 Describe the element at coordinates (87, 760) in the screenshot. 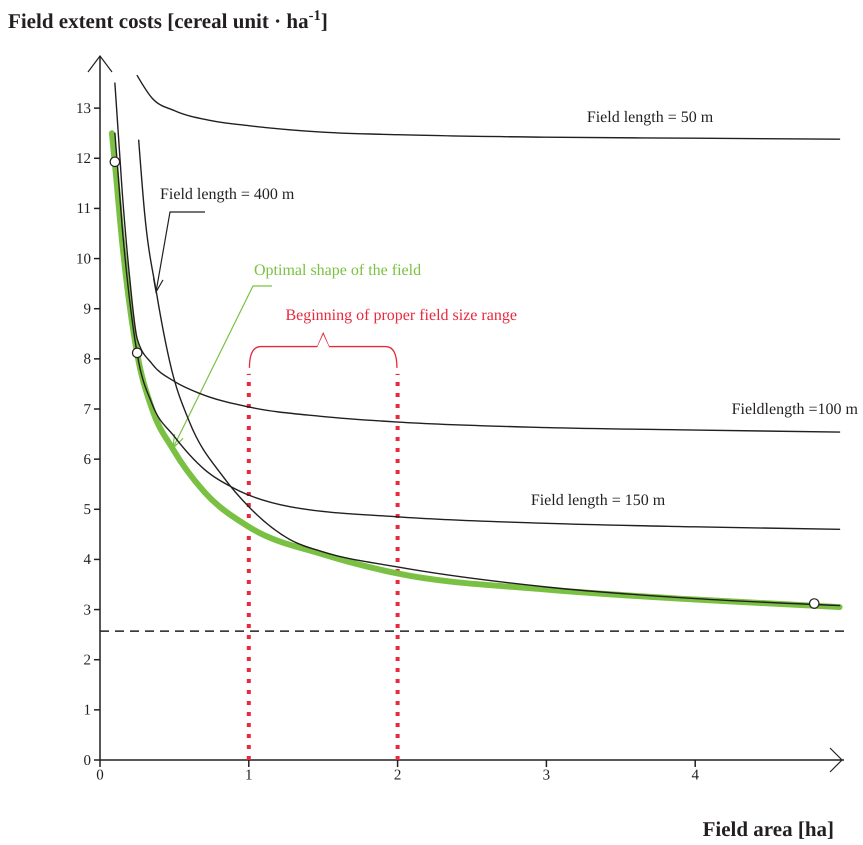

I see `y-tick-label: 0` at that location.